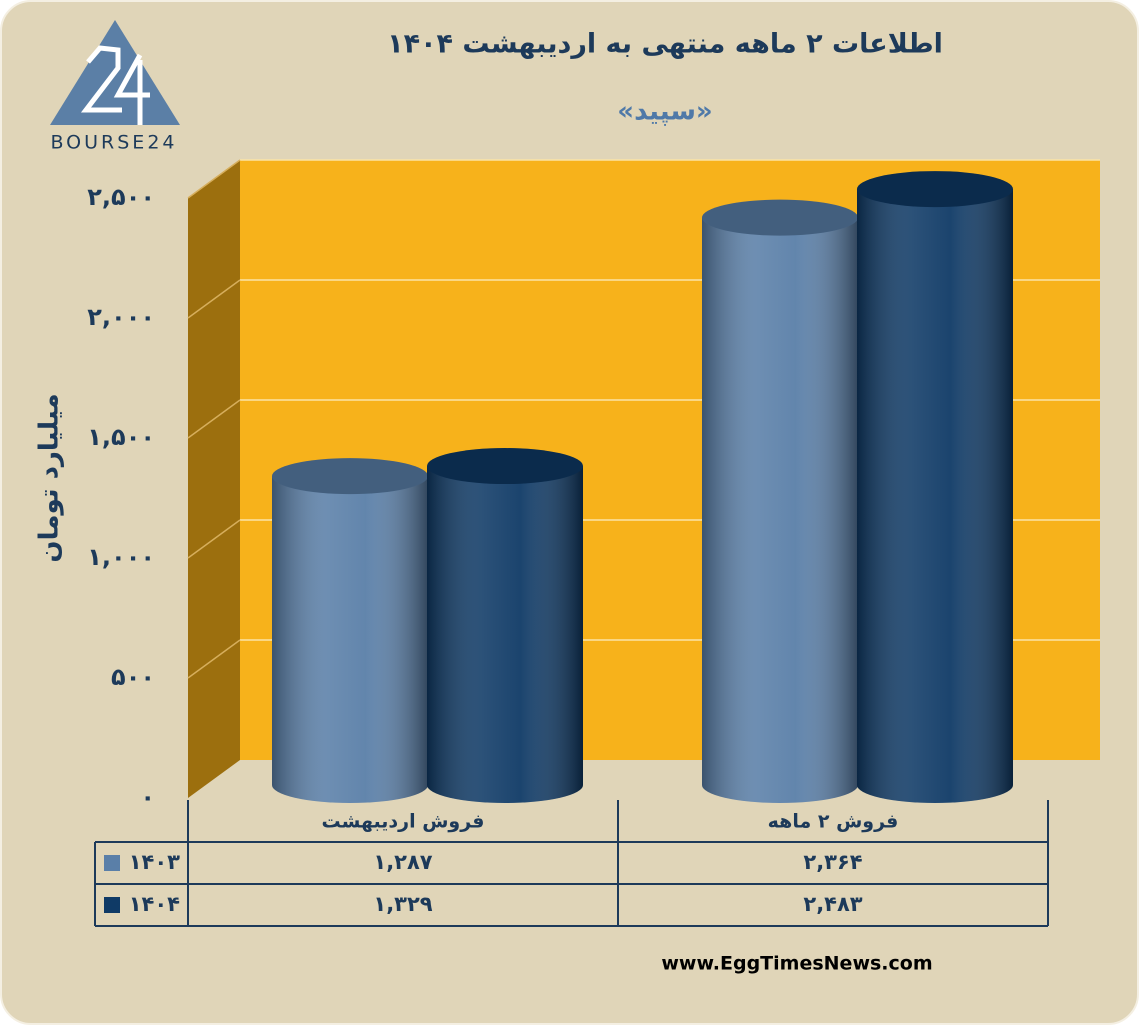 This screenshot has width=1139, height=1029. I want to click on y-tick-label: ۲,۵۰۰, so click(121, 197).